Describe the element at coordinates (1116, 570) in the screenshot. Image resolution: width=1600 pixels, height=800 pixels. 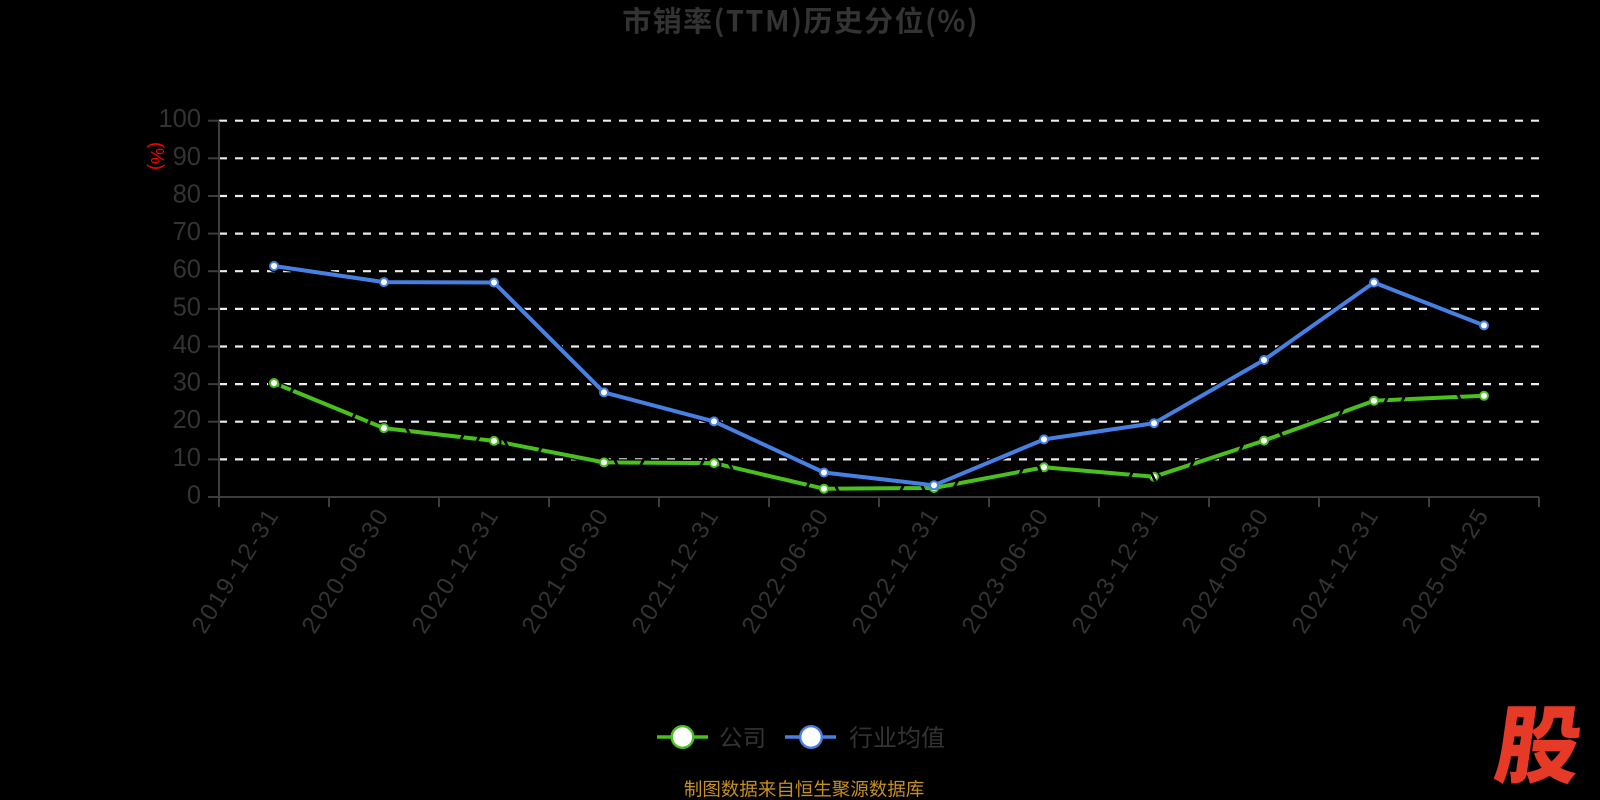
I see `svg-text: 2023-12-31` at that location.